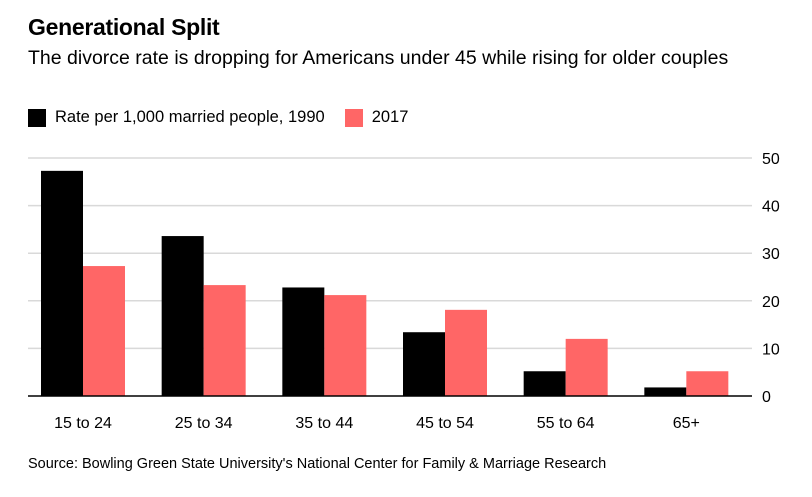 The image size is (812, 497). Describe the element at coordinates (204, 423) in the screenshot. I see `x-tick-label: 25 to 34` at that location.